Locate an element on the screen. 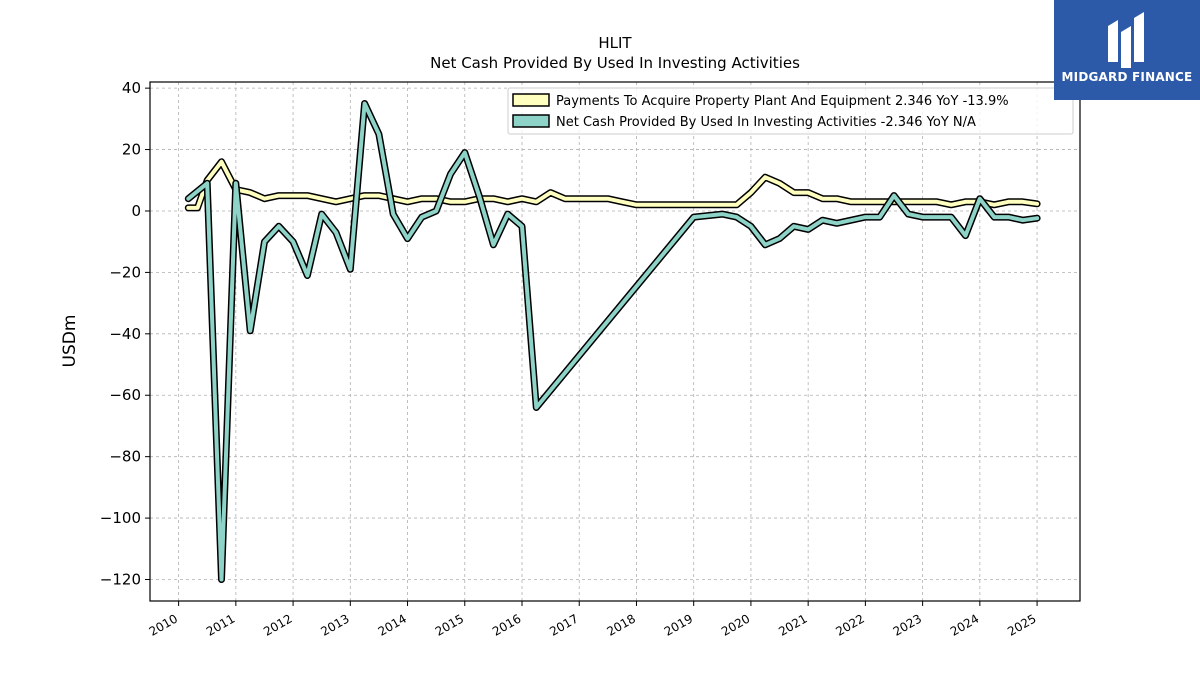 The width and height of the screenshot is (1200, 675). y-tick-label: −80 is located at coordinates (125, 457).